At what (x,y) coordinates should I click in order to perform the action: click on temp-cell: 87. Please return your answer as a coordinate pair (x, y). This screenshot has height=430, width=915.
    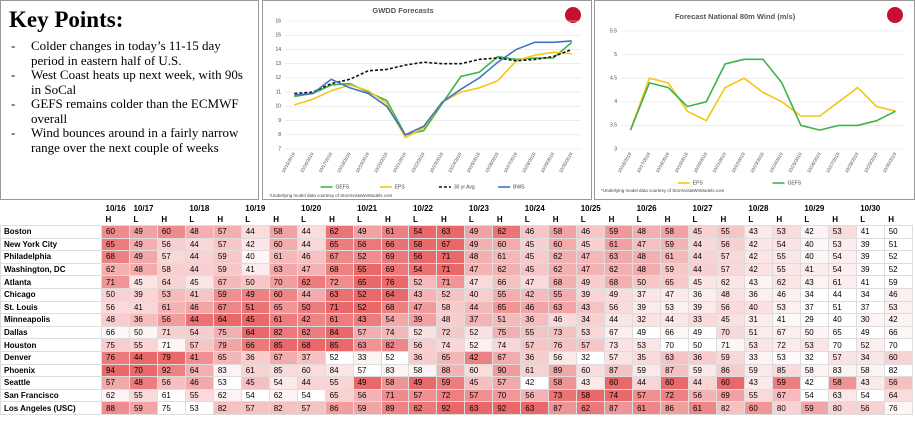
    Looking at the image, I should click on (619, 370).